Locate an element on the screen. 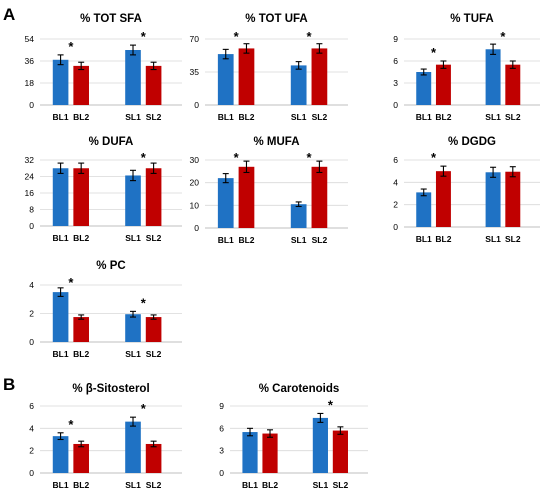 This screenshot has height=496, width=550. y-tick-label: 8 is located at coordinates (31, 210).